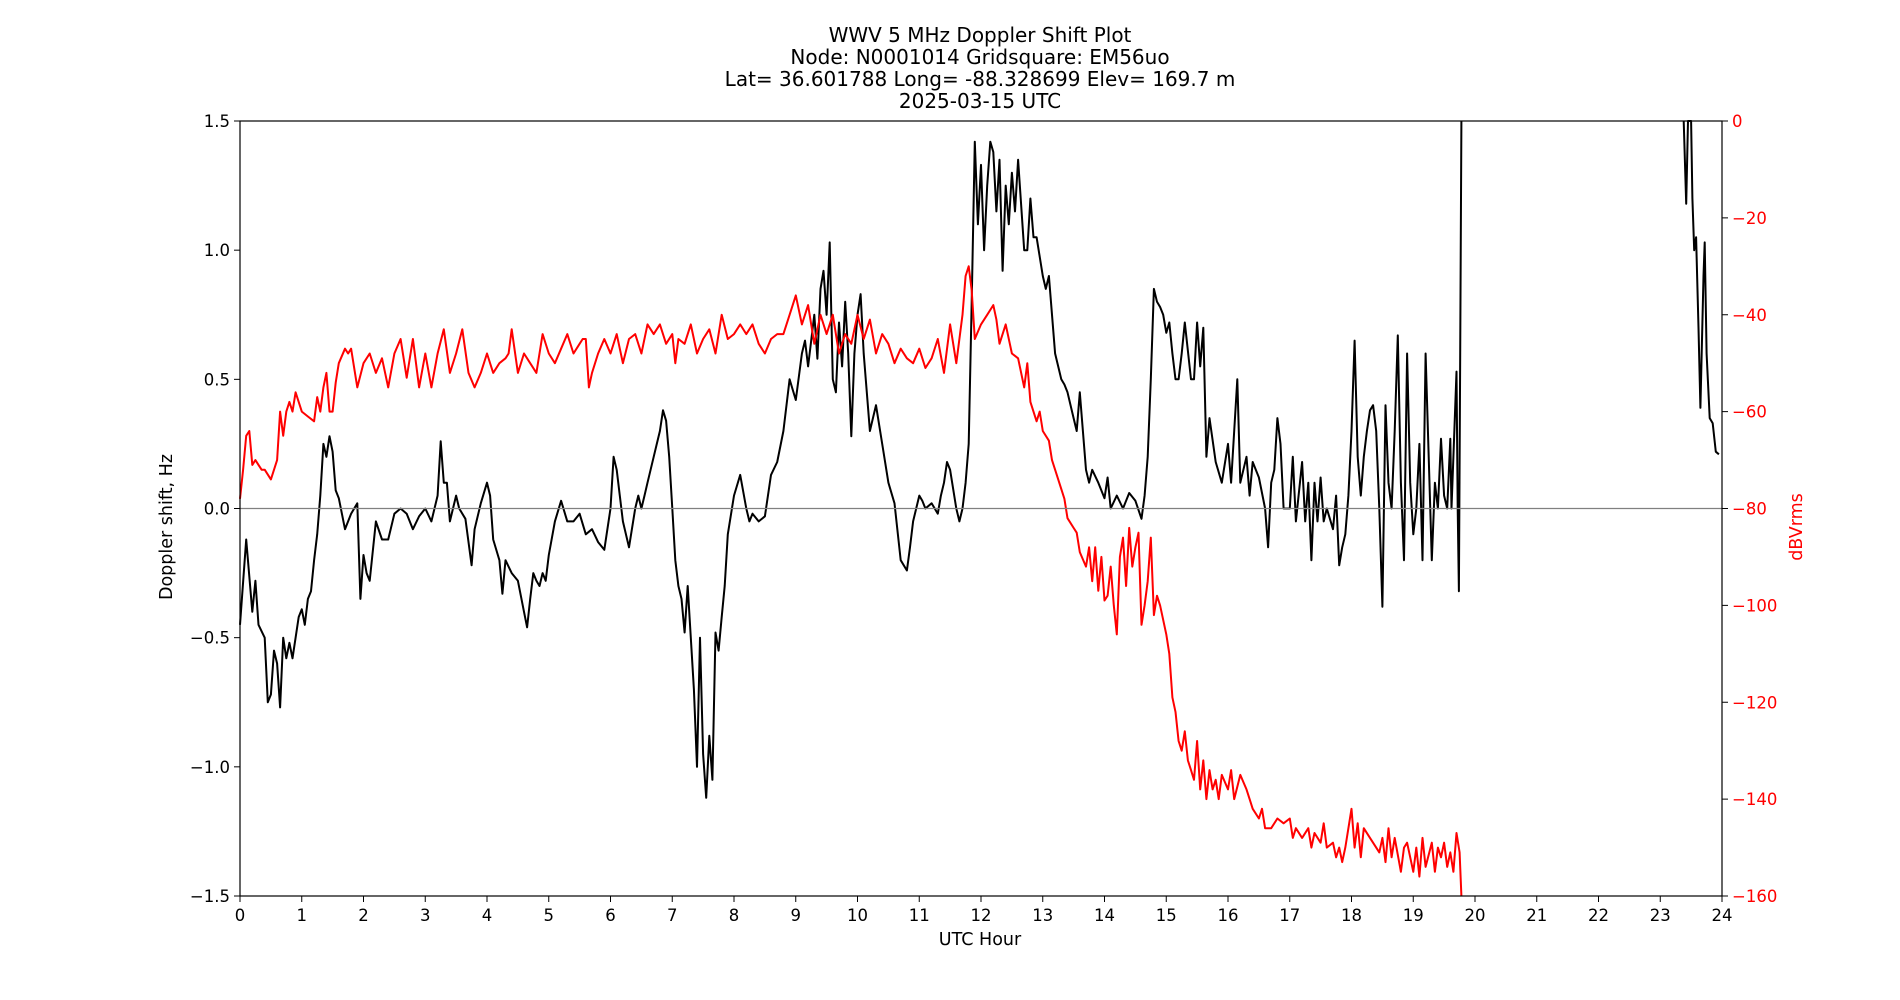 The image size is (1900, 1000). What do you see at coordinates (302, 915) in the screenshot?
I see `x-tick-label: 1` at bounding box center [302, 915].